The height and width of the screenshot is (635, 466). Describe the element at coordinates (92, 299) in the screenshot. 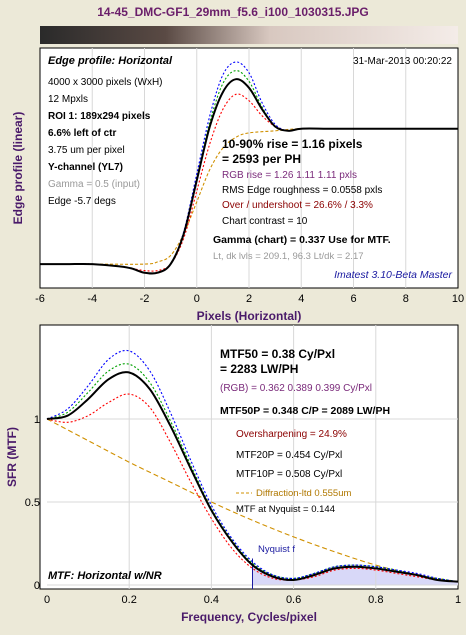

I see `edge-x-tick-label: -4` at that location.